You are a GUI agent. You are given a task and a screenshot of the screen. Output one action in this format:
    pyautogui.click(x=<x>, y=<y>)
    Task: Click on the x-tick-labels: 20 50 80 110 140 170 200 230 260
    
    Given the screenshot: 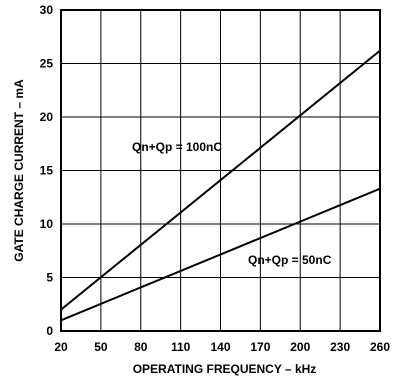 What is the action you would take?
    pyautogui.click(x=222, y=347)
    